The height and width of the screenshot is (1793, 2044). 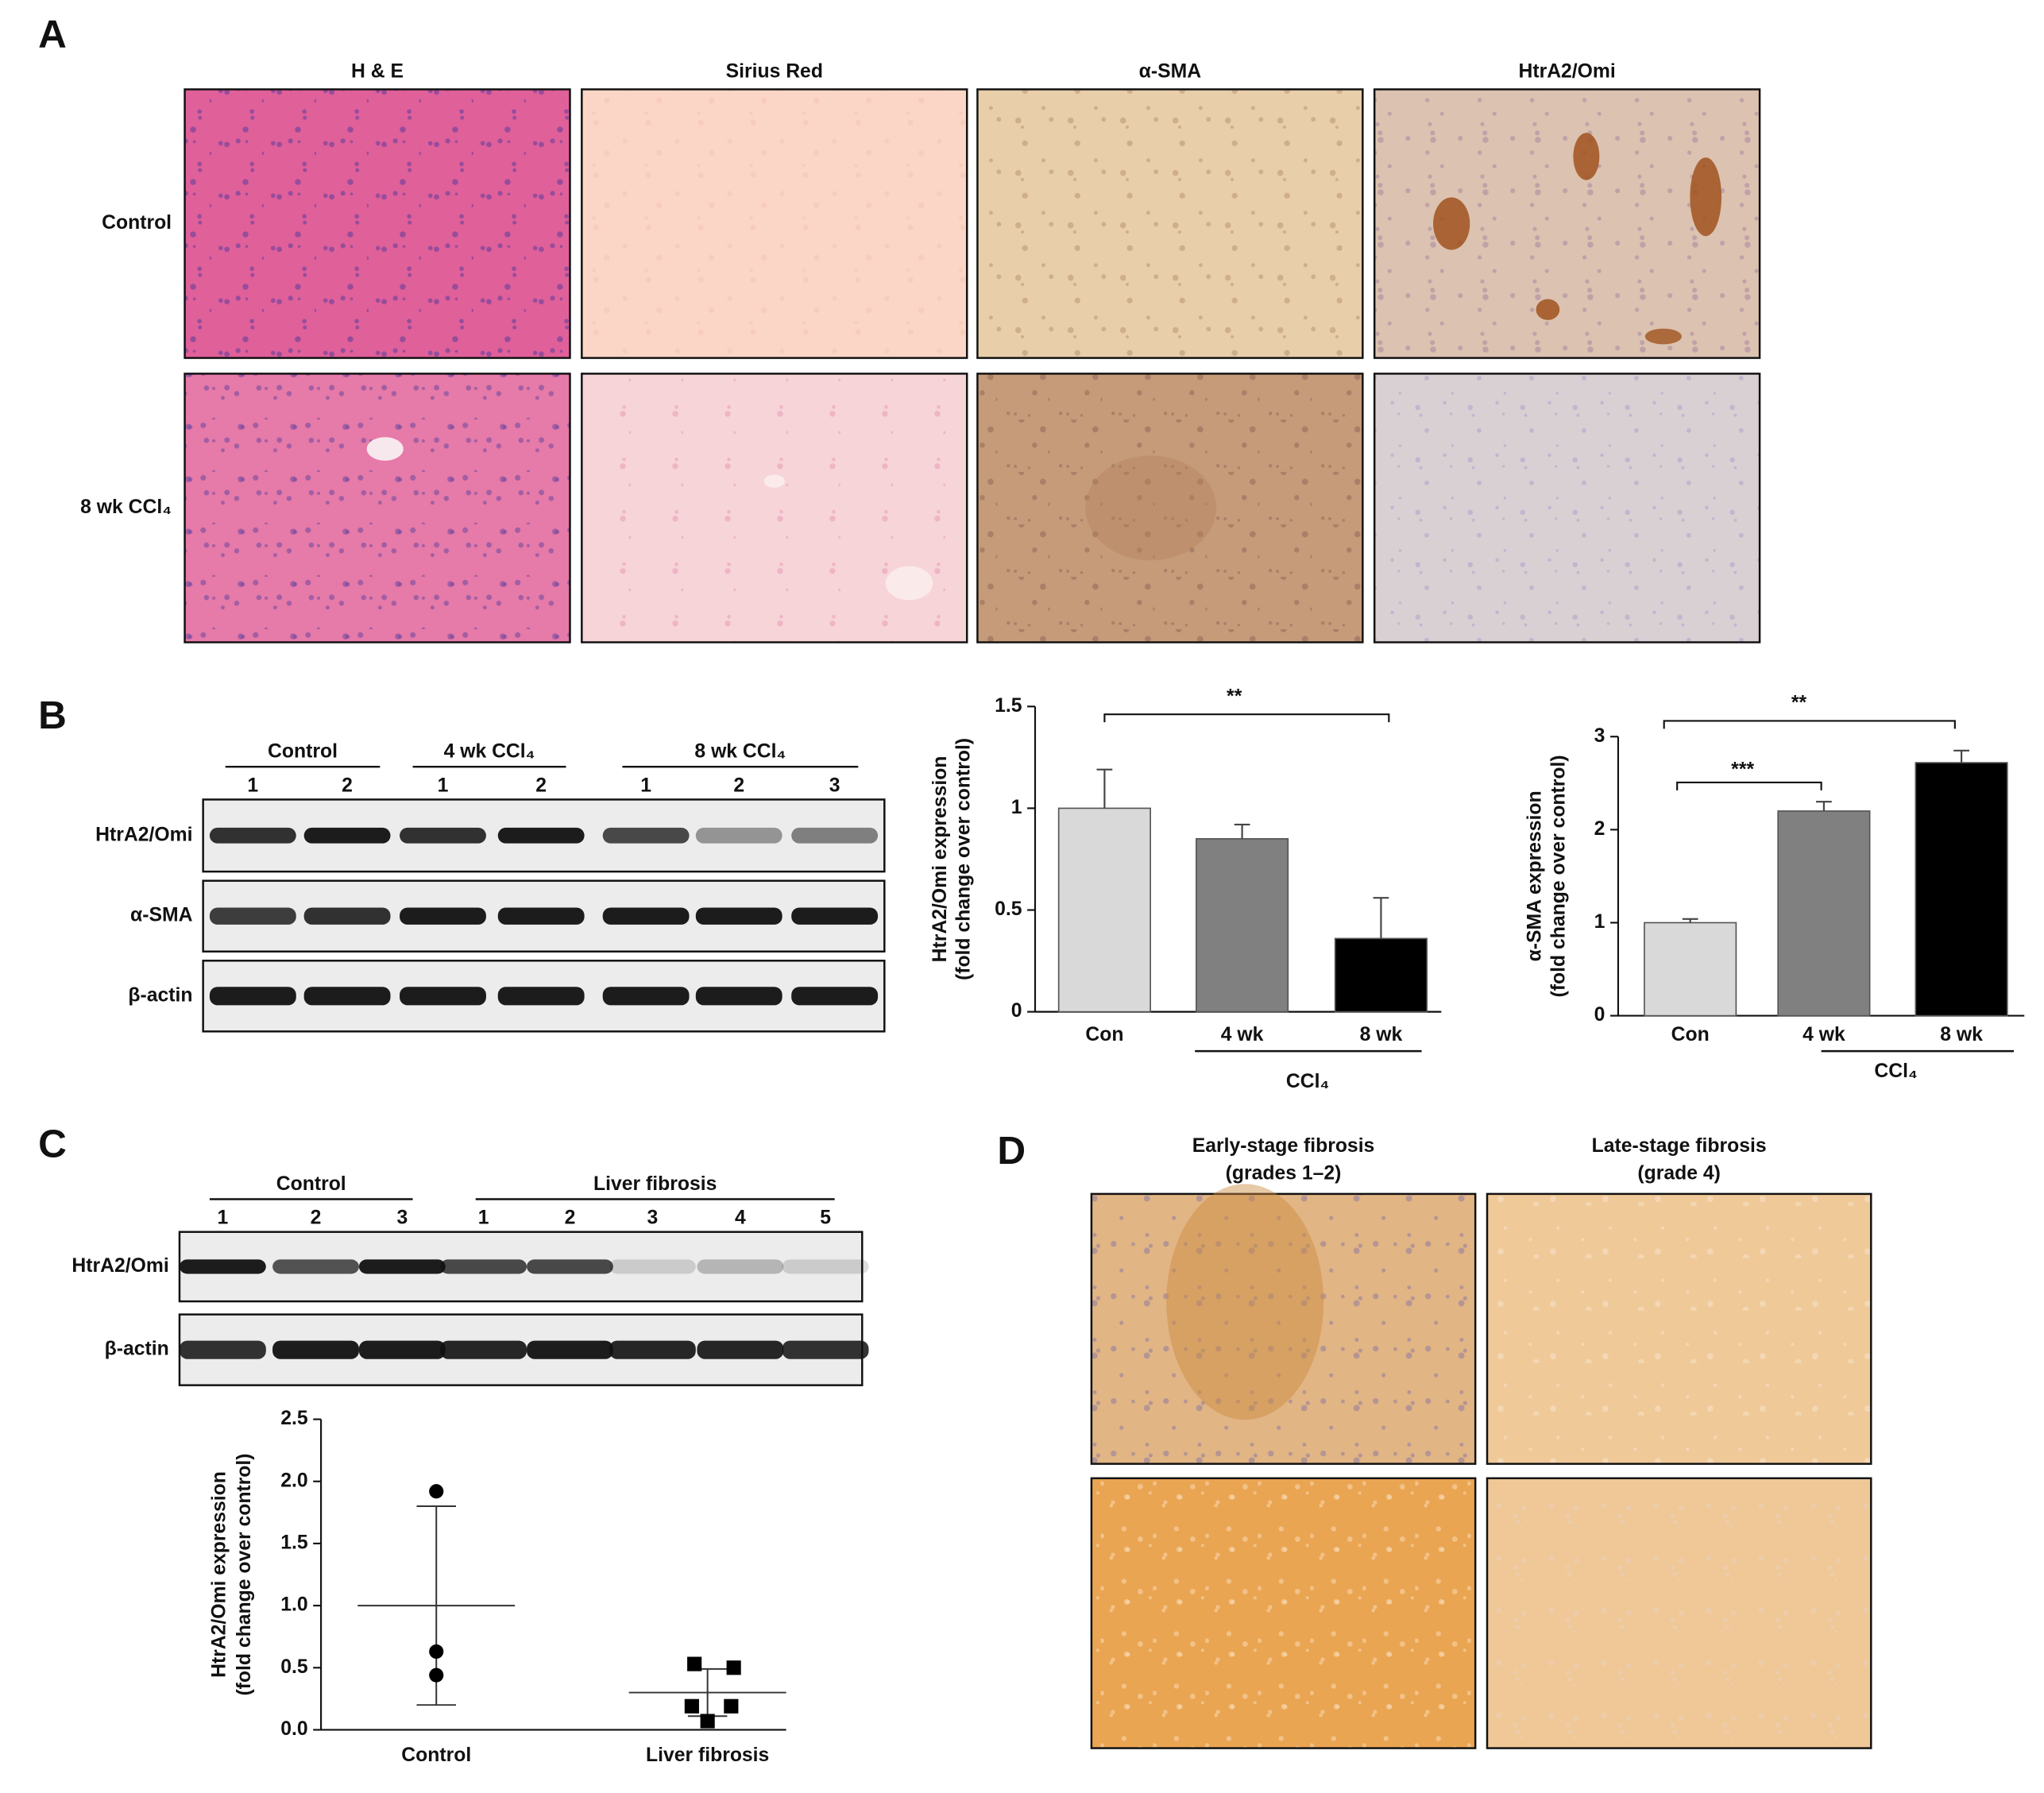 I want to click on y-tick-label: 1.5, so click(x=294, y=1543).